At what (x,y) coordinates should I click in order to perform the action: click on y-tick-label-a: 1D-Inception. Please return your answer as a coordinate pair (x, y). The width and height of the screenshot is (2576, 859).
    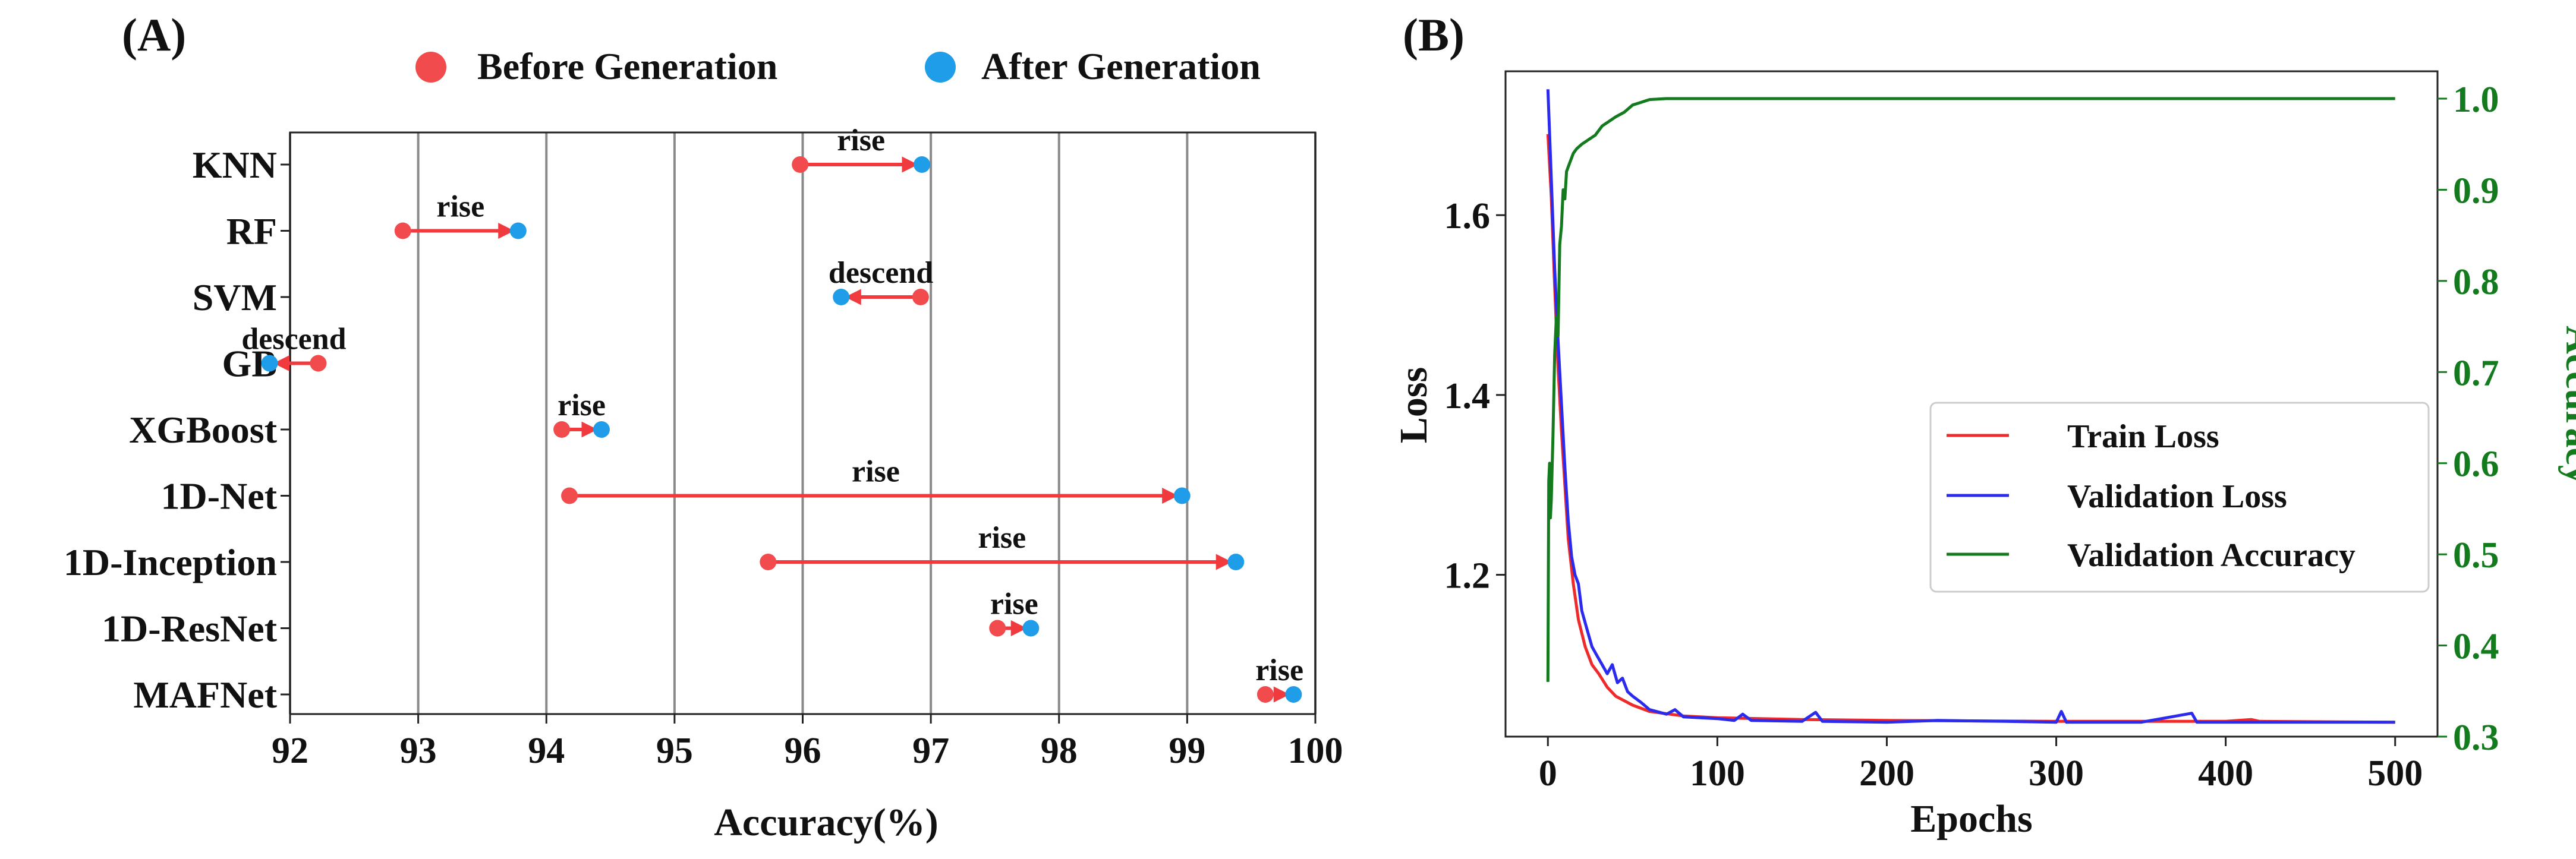
    Looking at the image, I should click on (170, 562).